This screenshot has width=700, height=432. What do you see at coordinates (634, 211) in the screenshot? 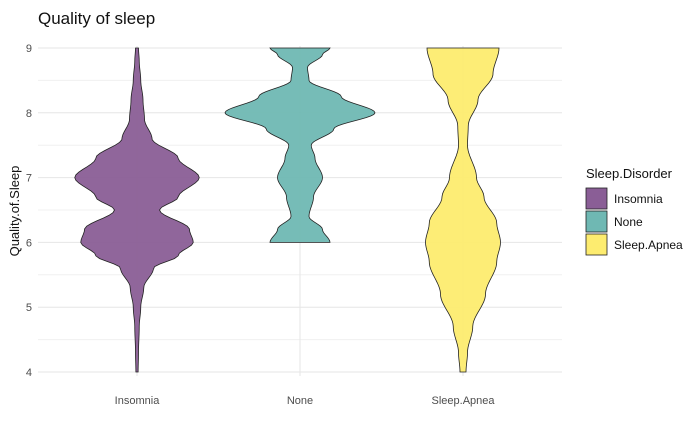
I see `legend: Sleep.Disorder Insomnia None Sleep.Apnea` at bounding box center [634, 211].